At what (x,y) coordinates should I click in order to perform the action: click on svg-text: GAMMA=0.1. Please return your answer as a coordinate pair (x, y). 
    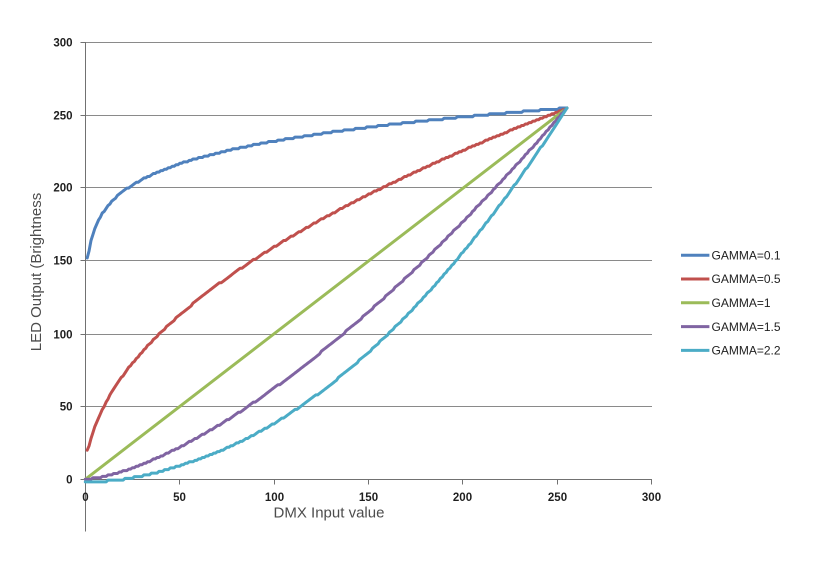
    Looking at the image, I should click on (746, 255).